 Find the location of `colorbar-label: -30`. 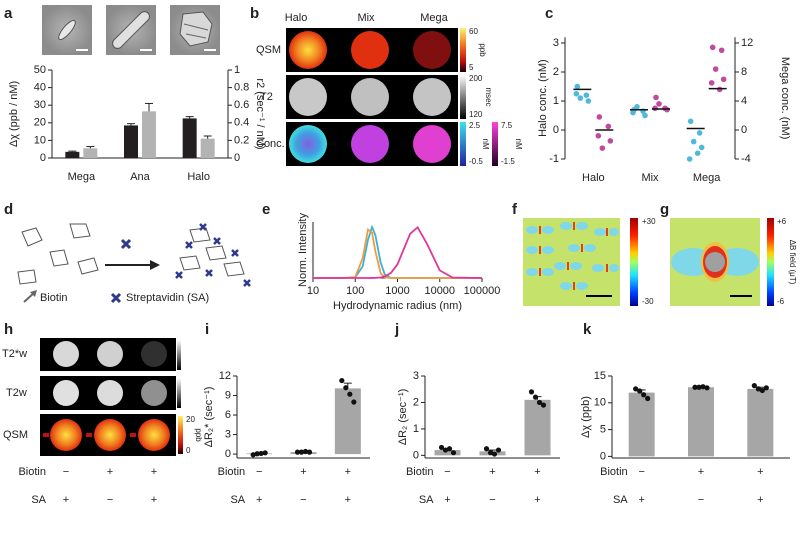

colorbar-label: -30 is located at coordinates (648, 301).